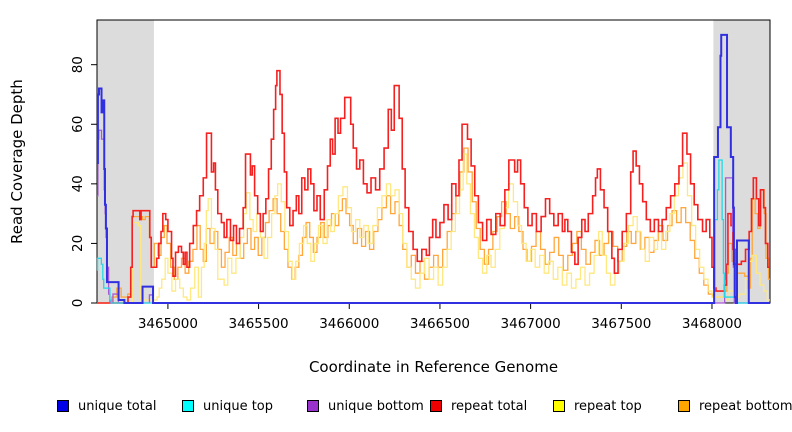 Image resolution: width=792 pixels, height=432 pixels. I want to click on highlight-region, so click(125, 161).